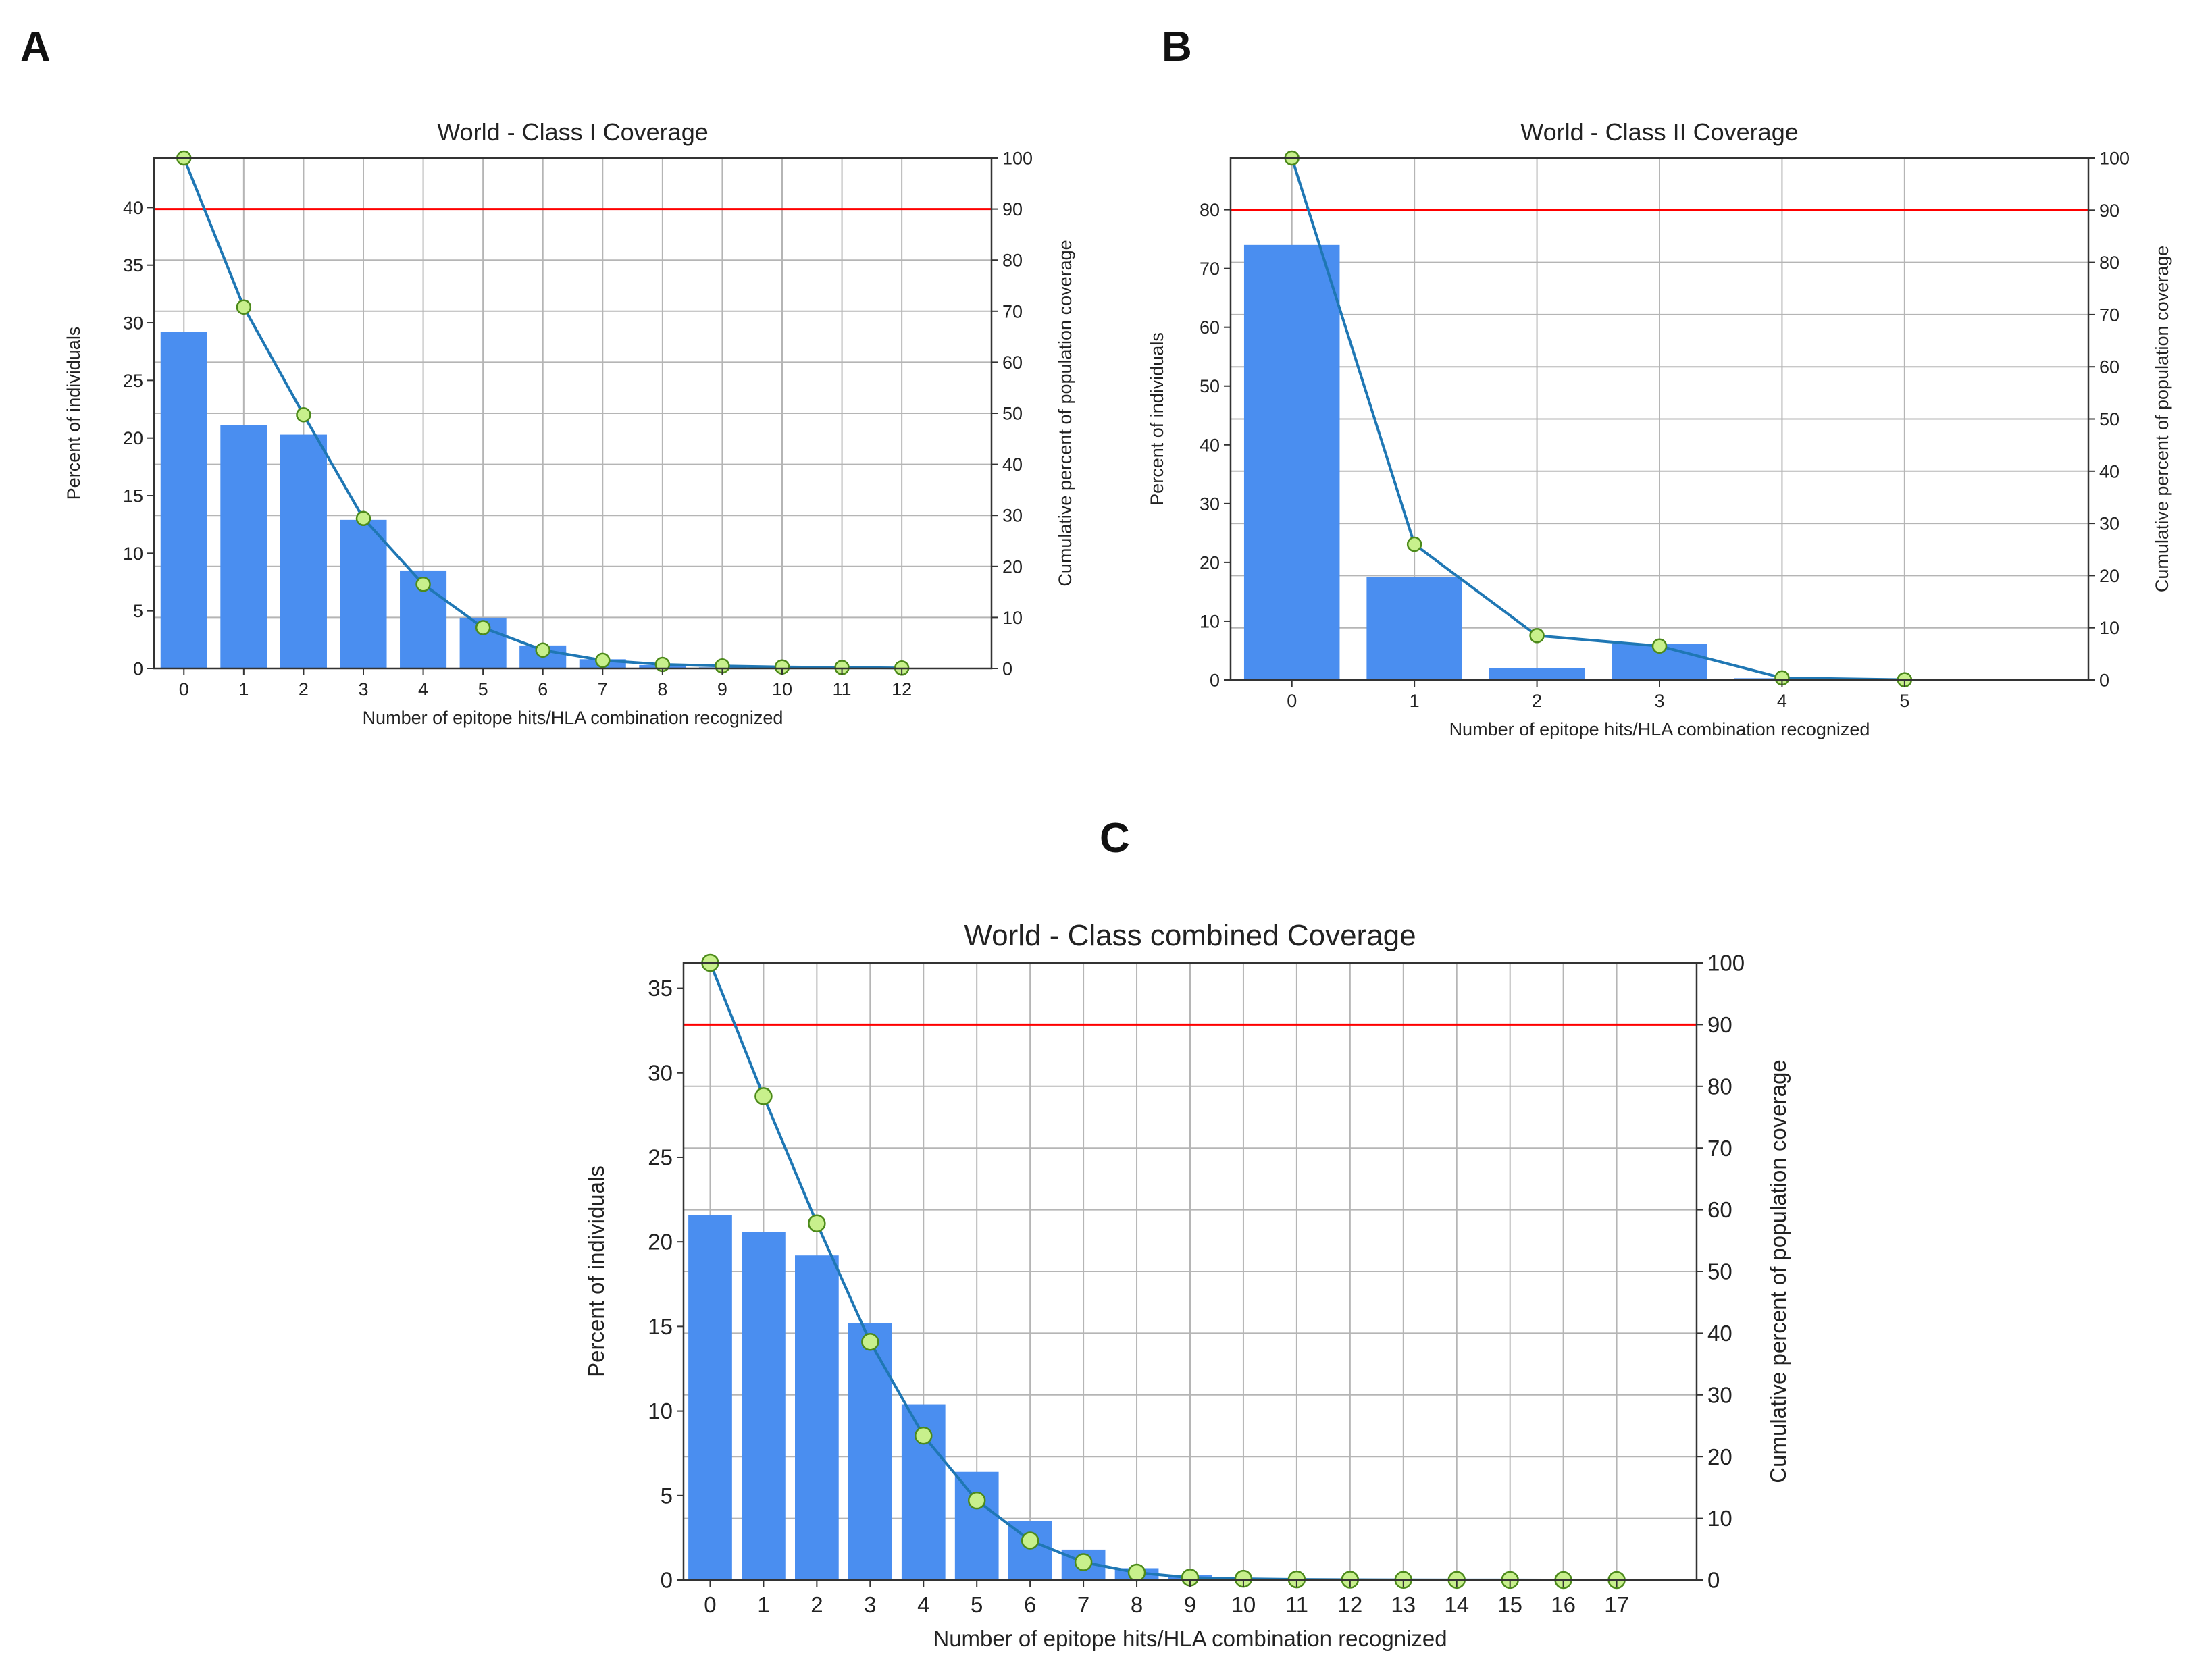 This screenshot has width=2187, height=1680. Describe the element at coordinates (1563, 1604) in the screenshot. I see `x-tick-label: 16` at that location.